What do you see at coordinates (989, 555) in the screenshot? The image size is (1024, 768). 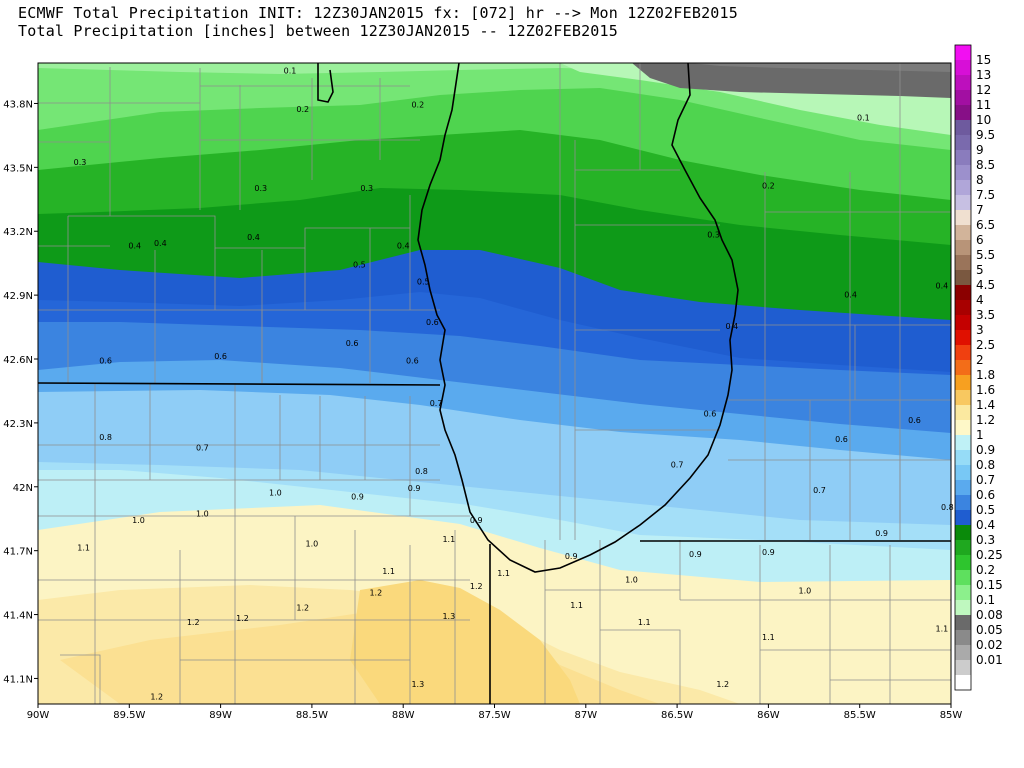 I see `colorbar-label: 0.25` at bounding box center [989, 555].